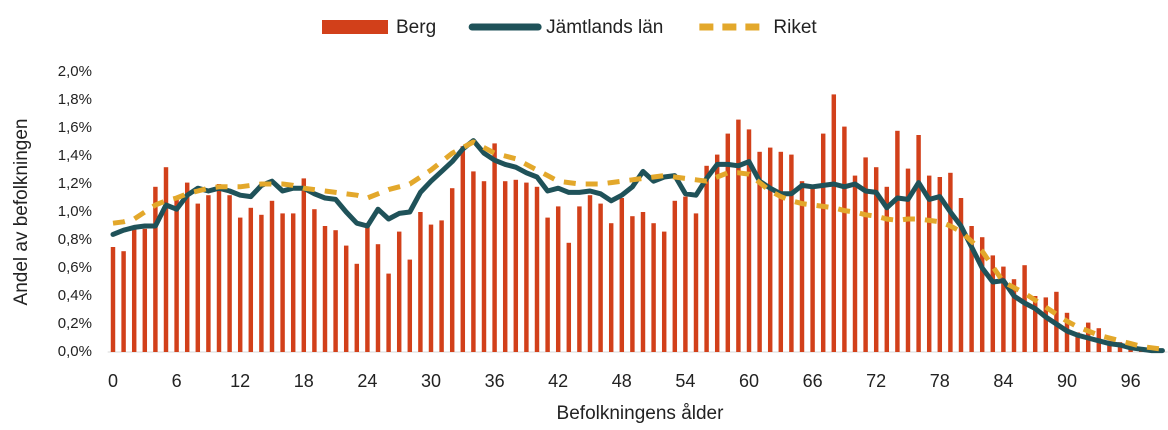 The height and width of the screenshot is (430, 1168). I want to click on y-tick-label: 1,0%, so click(75, 211).